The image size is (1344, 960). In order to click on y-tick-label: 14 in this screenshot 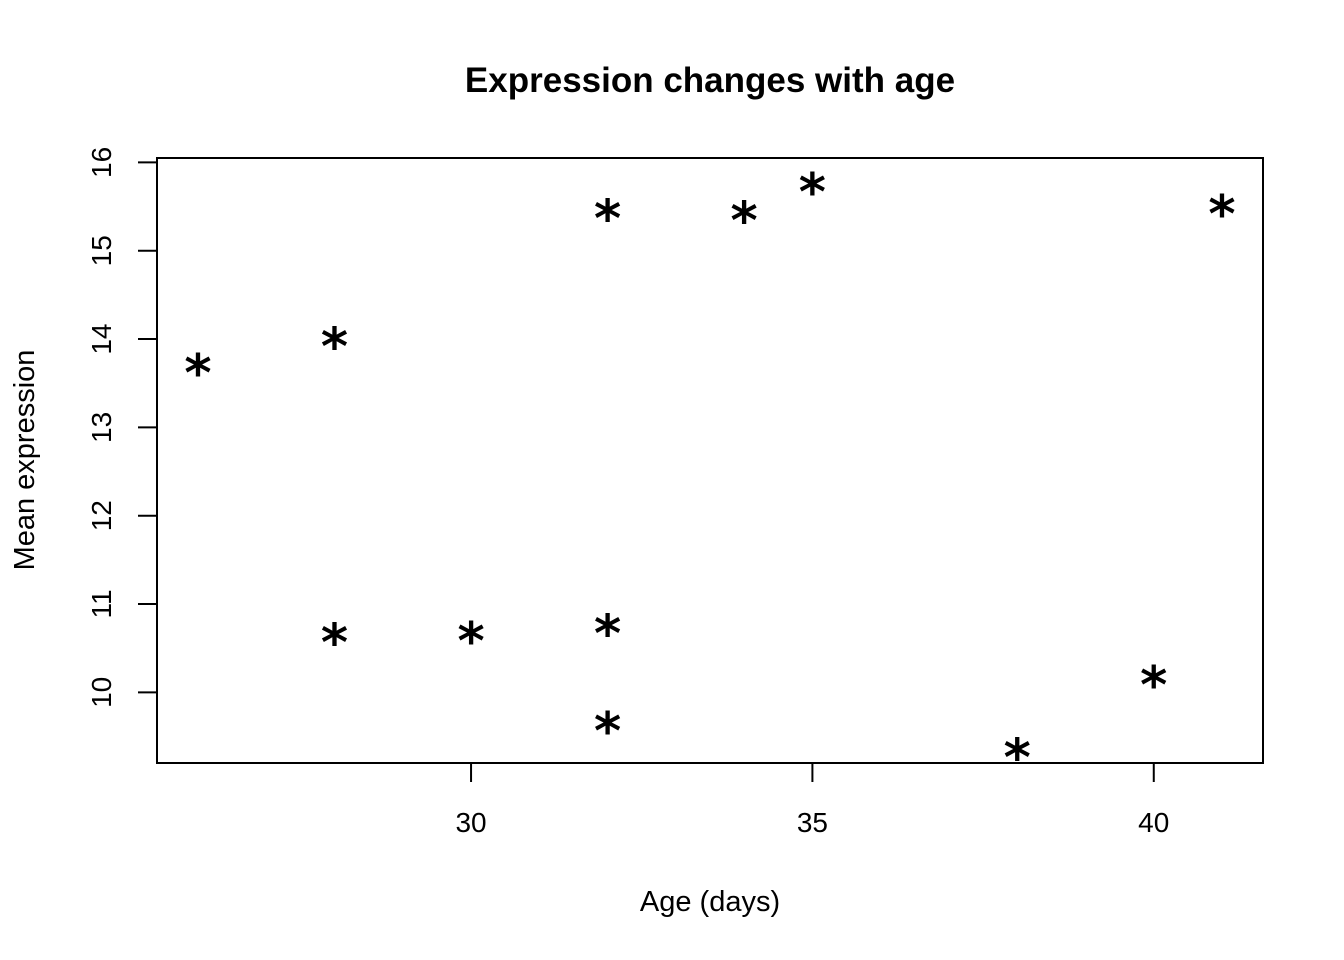, I will do `click(101, 338)`.